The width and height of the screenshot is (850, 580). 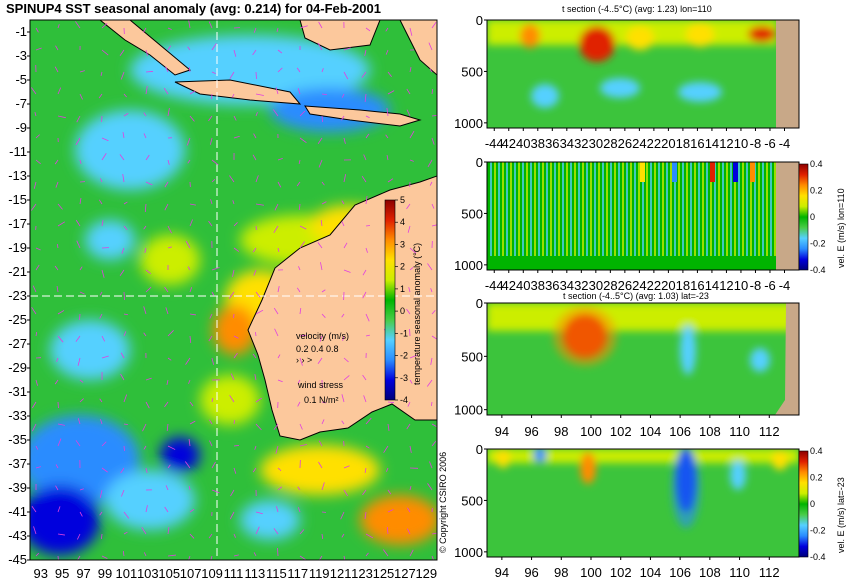 What do you see at coordinates (538, 143) in the screenshot?
I see `t-section-lon-x-tick-label: 38` at bounding box center [538, 143].